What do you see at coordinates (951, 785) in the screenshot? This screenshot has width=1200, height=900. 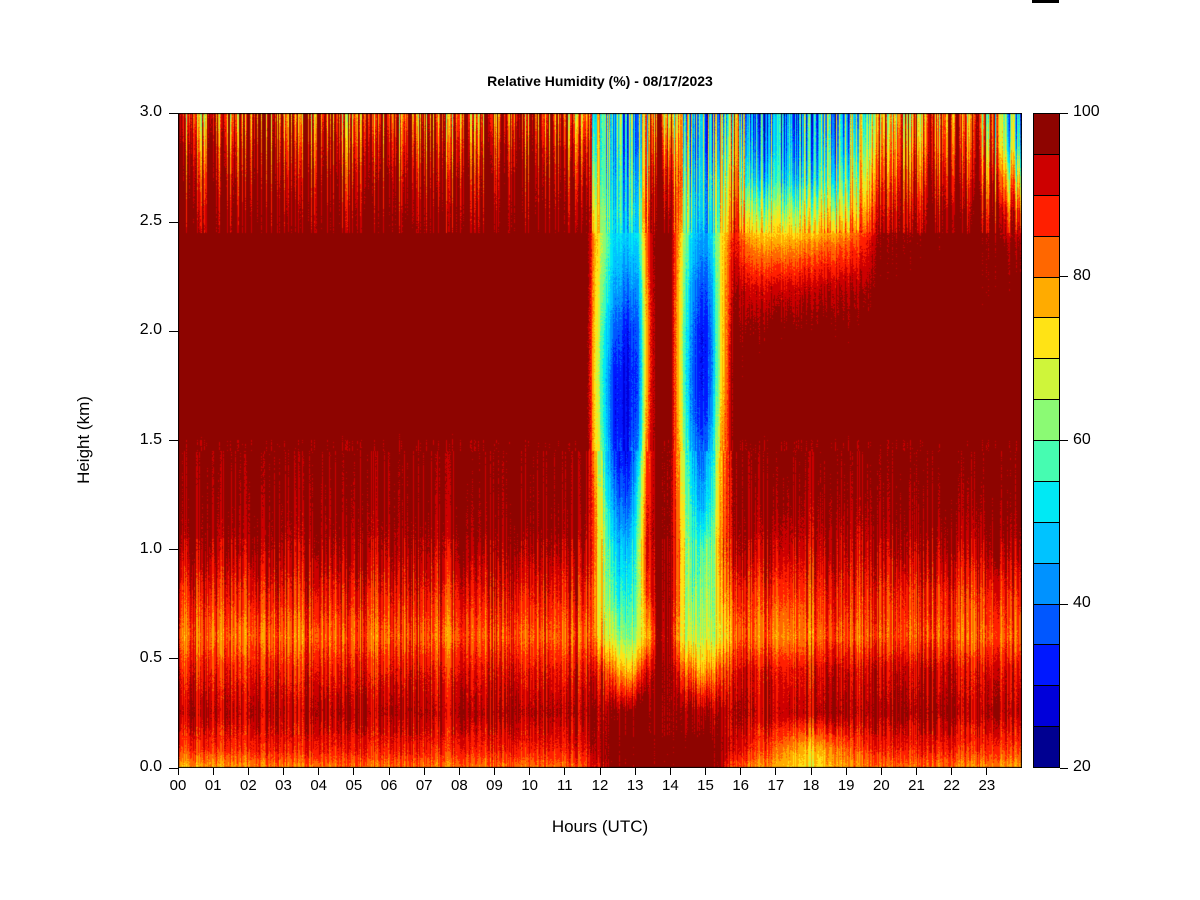 I see `x-tick-label: 22` at bounding box center [951, 785].